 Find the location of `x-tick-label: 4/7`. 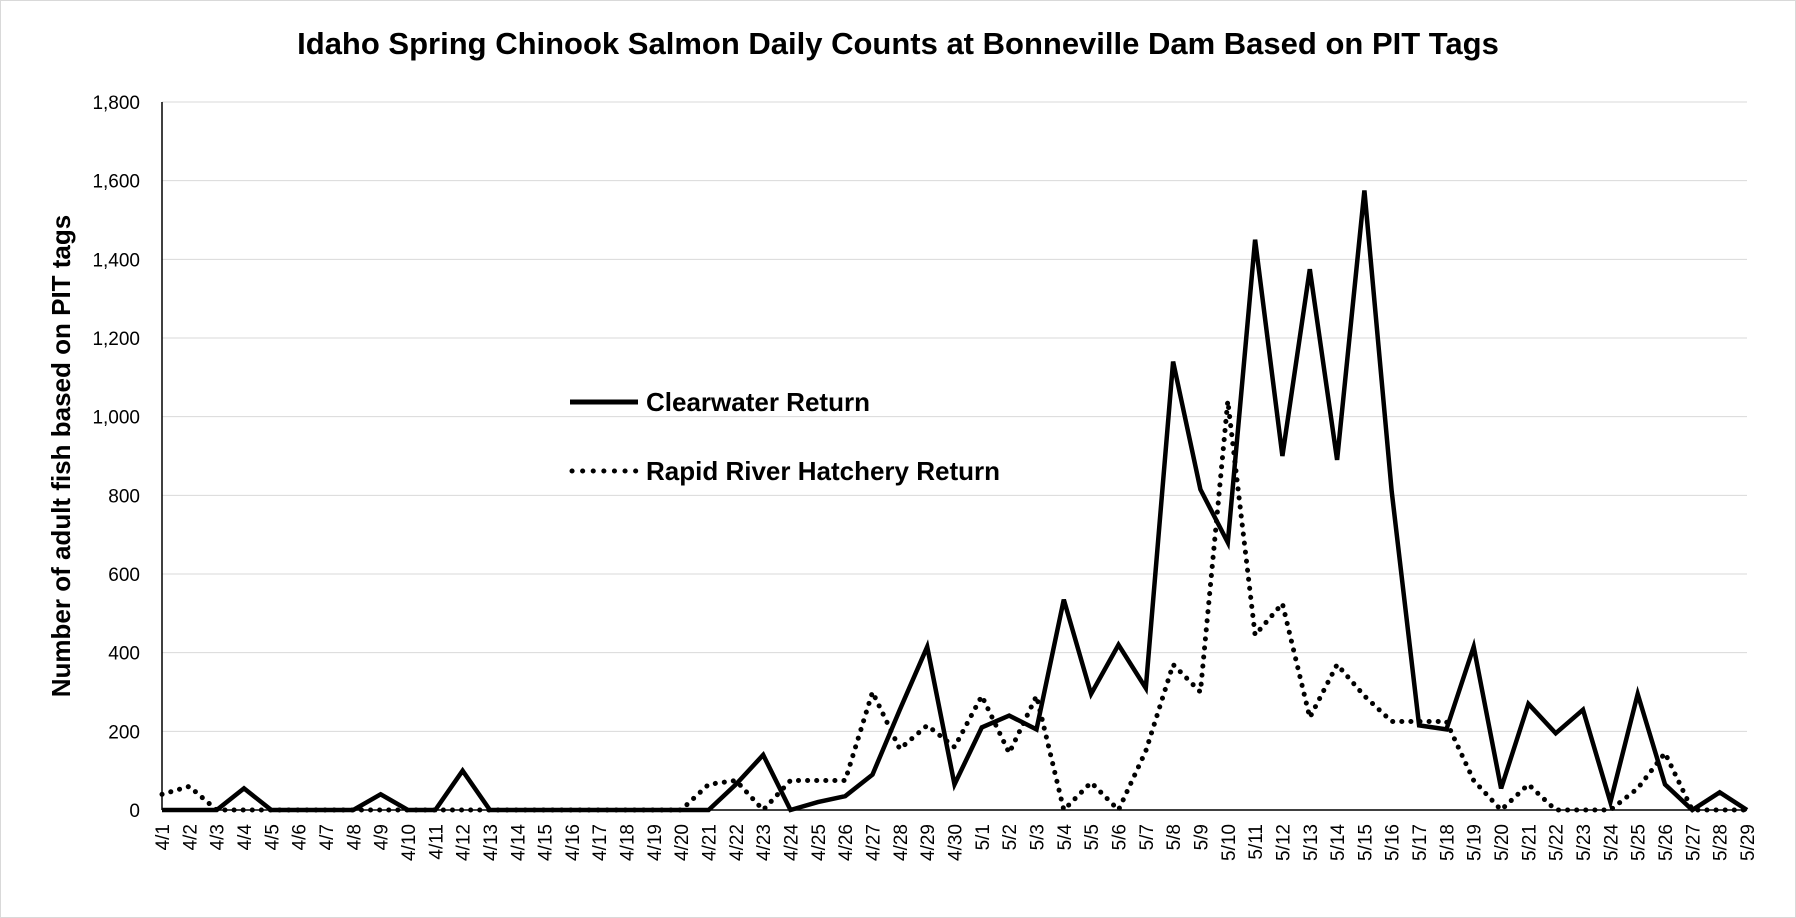

x-tick-label: 4/7 is located at coordinates (327, 837).